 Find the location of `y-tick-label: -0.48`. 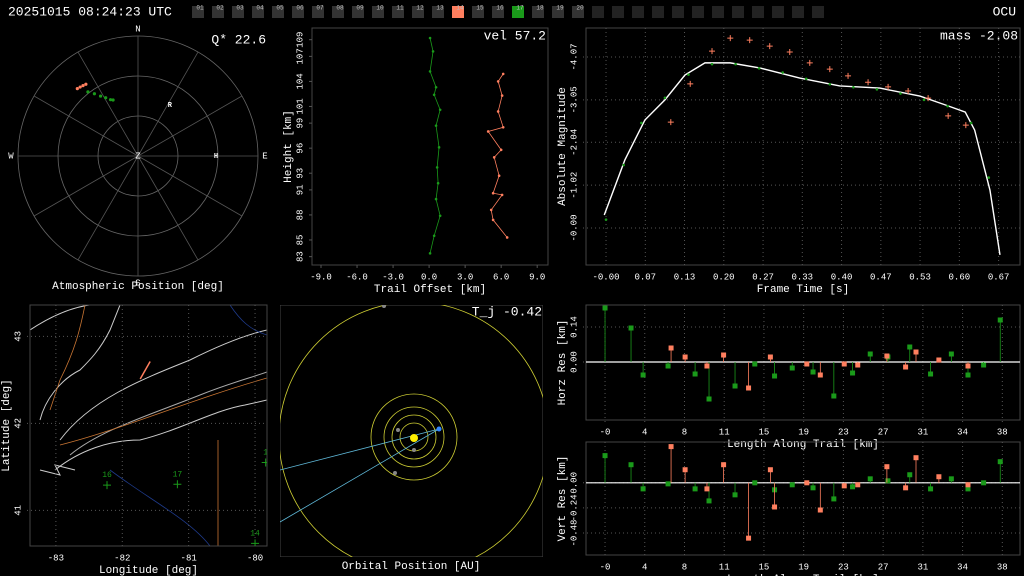

y-tick-label: -0.48 is located at coordinates (574, 533).